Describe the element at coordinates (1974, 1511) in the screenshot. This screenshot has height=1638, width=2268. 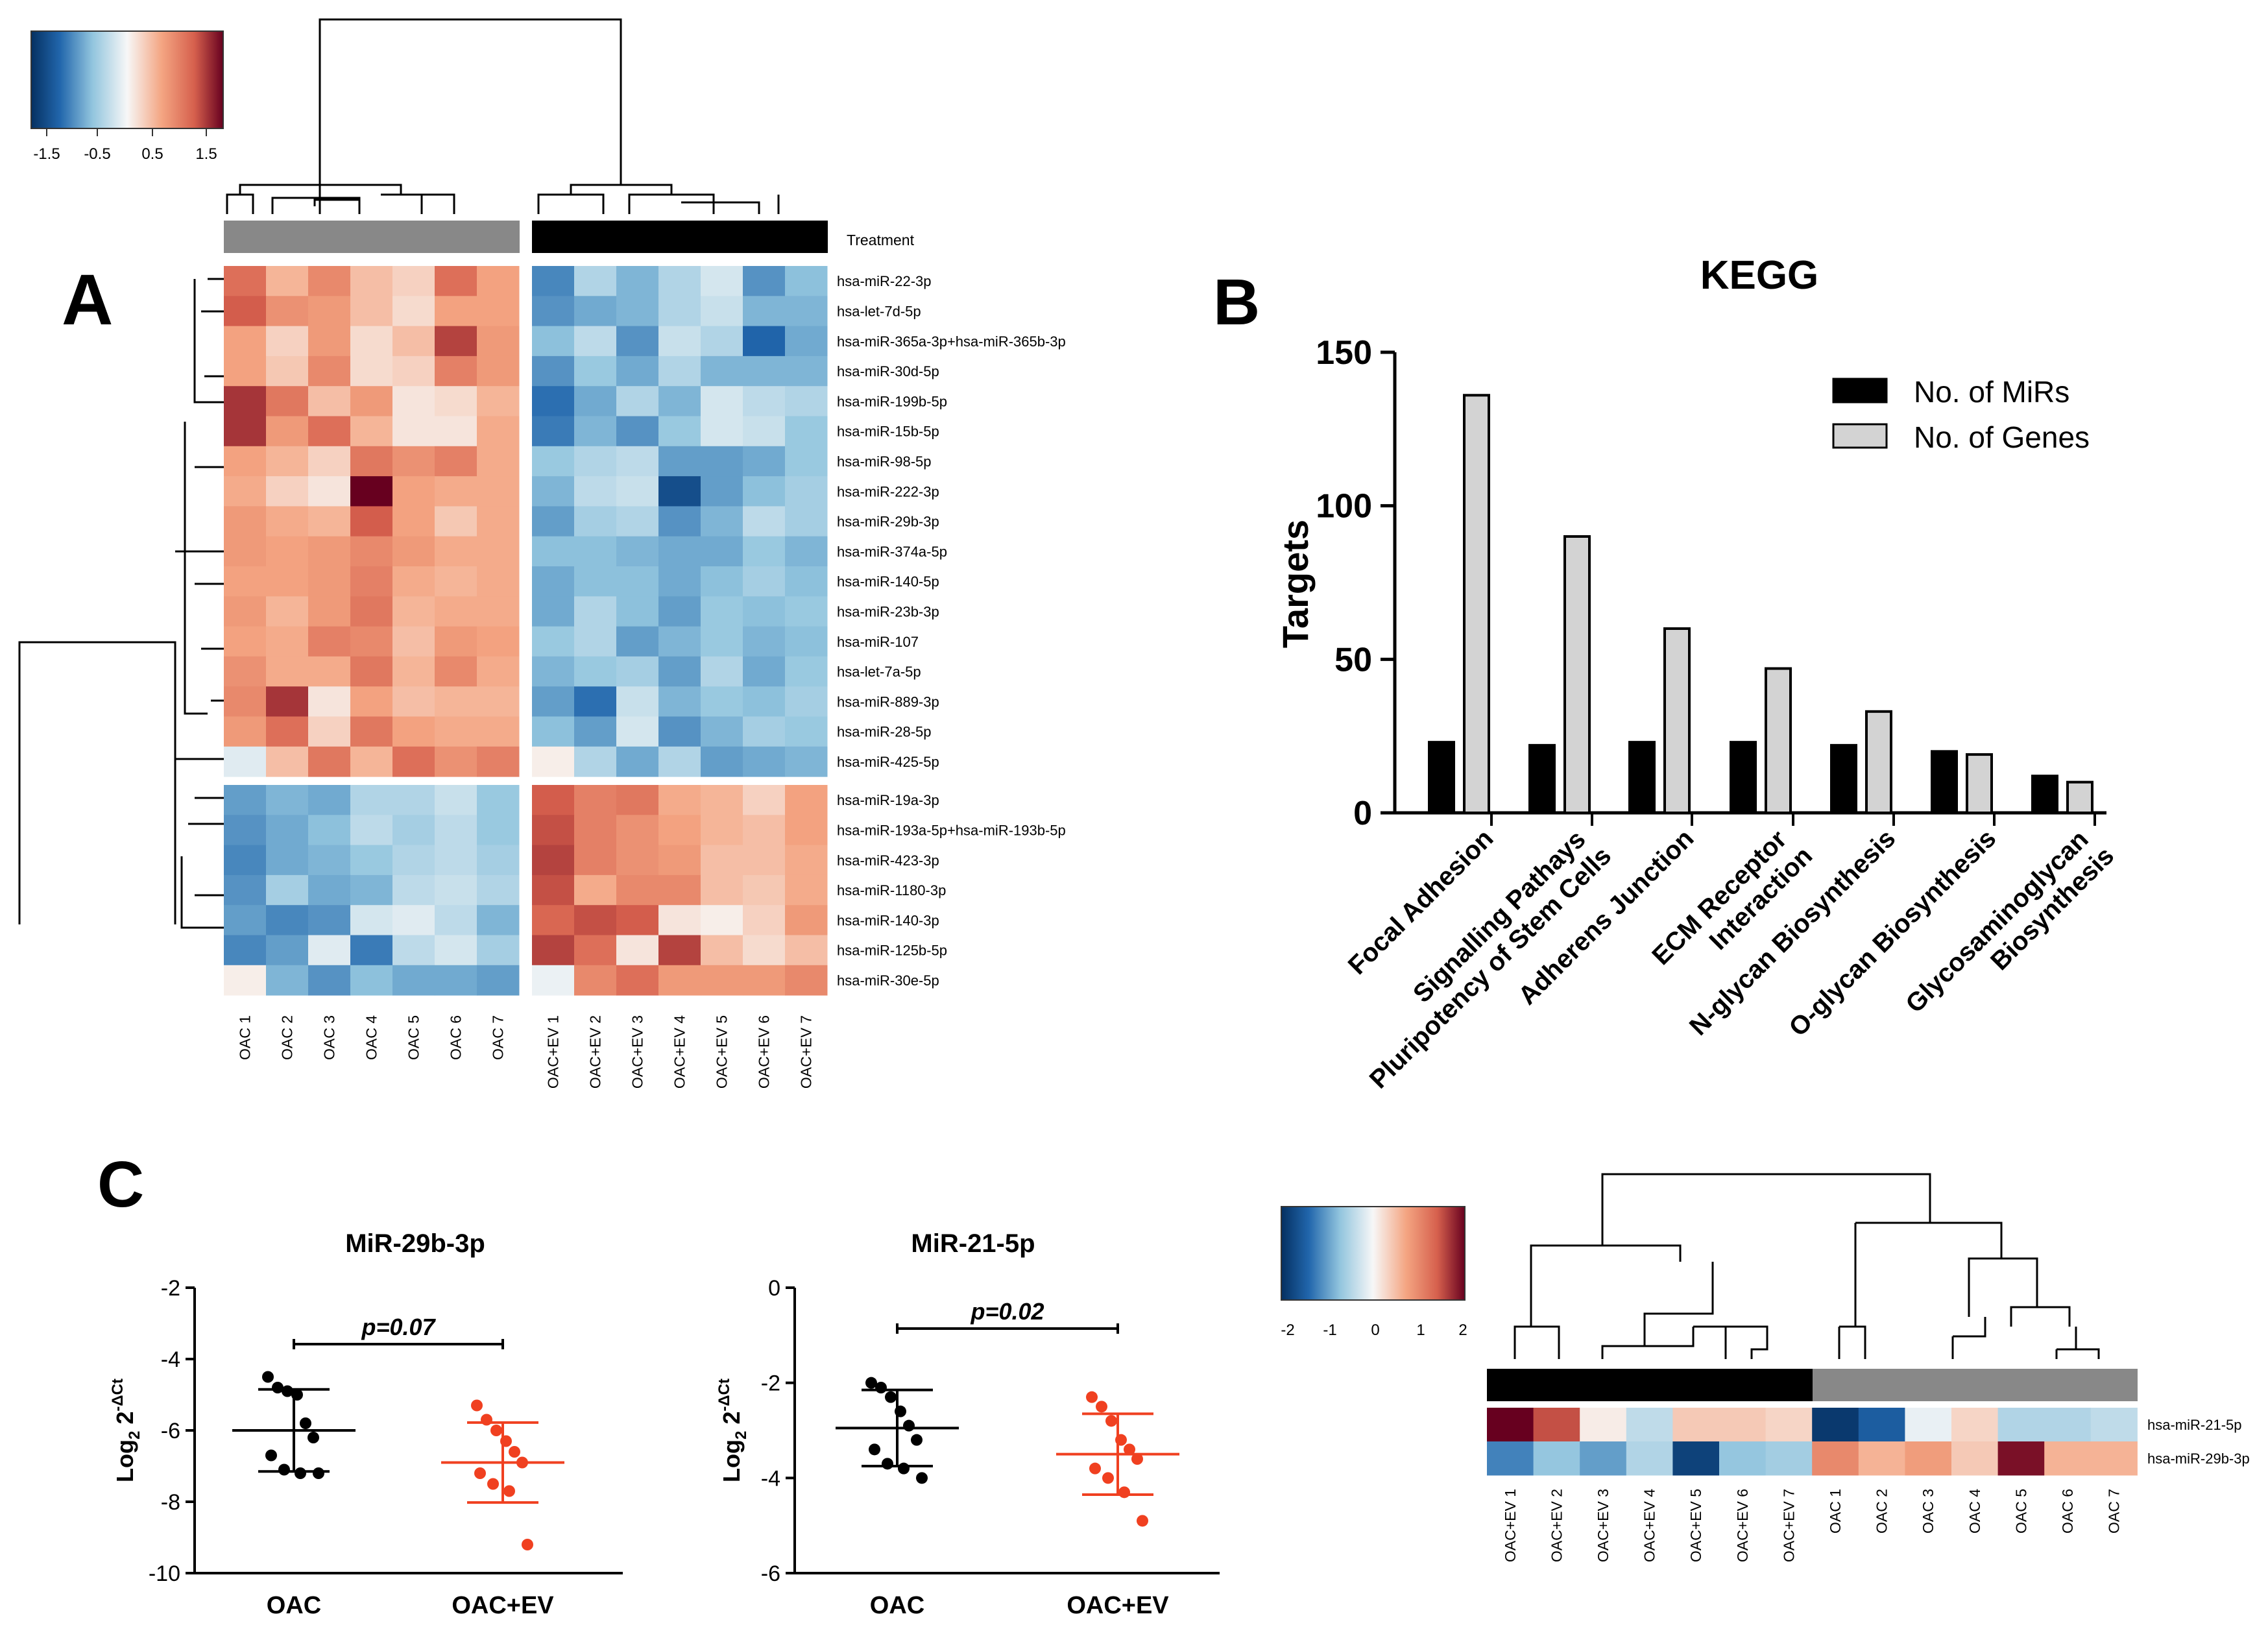
I see `heatmap-c-column-label: OAC 4` at that location.